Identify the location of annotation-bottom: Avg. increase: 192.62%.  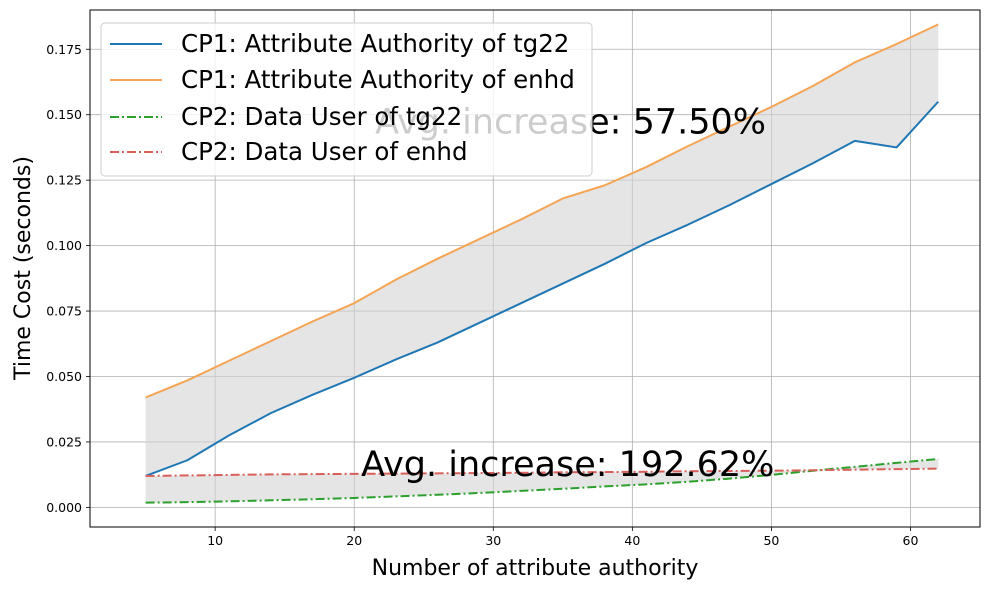
(567, 465).